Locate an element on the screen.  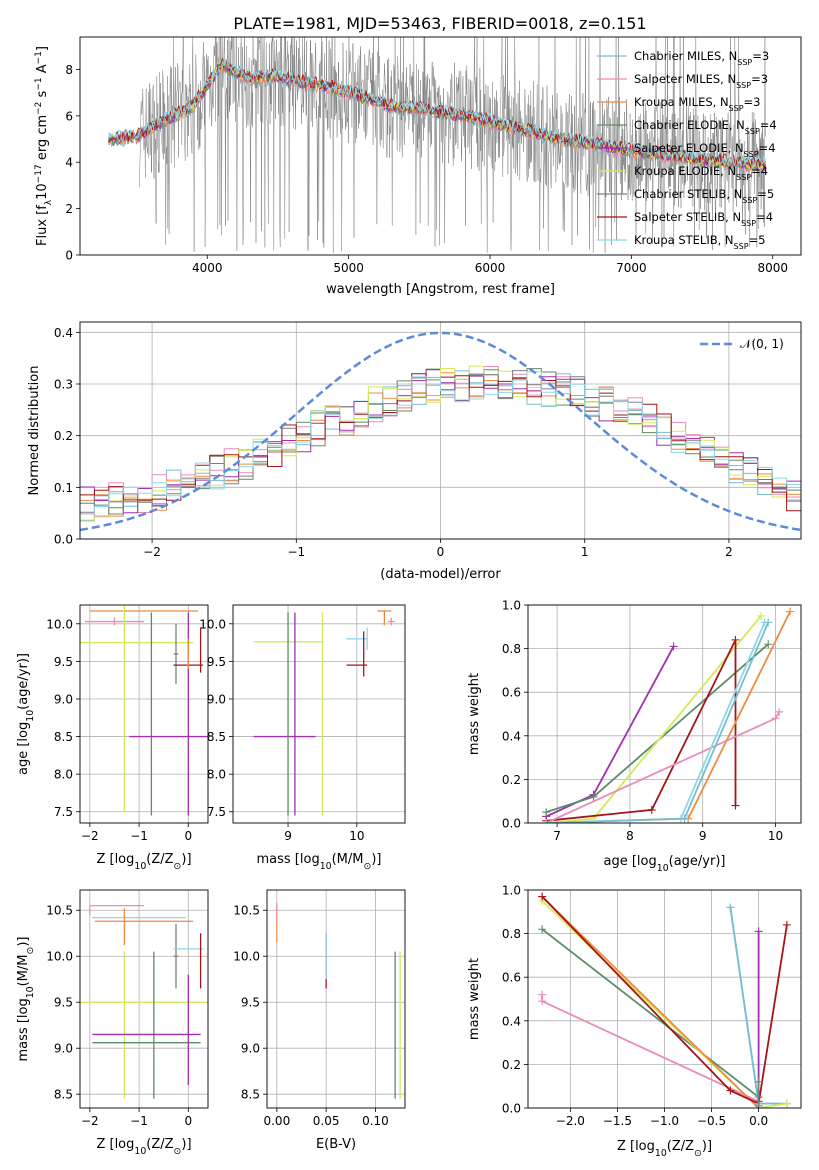
x-tick-label: 10 is located at coordinates (356, 836).